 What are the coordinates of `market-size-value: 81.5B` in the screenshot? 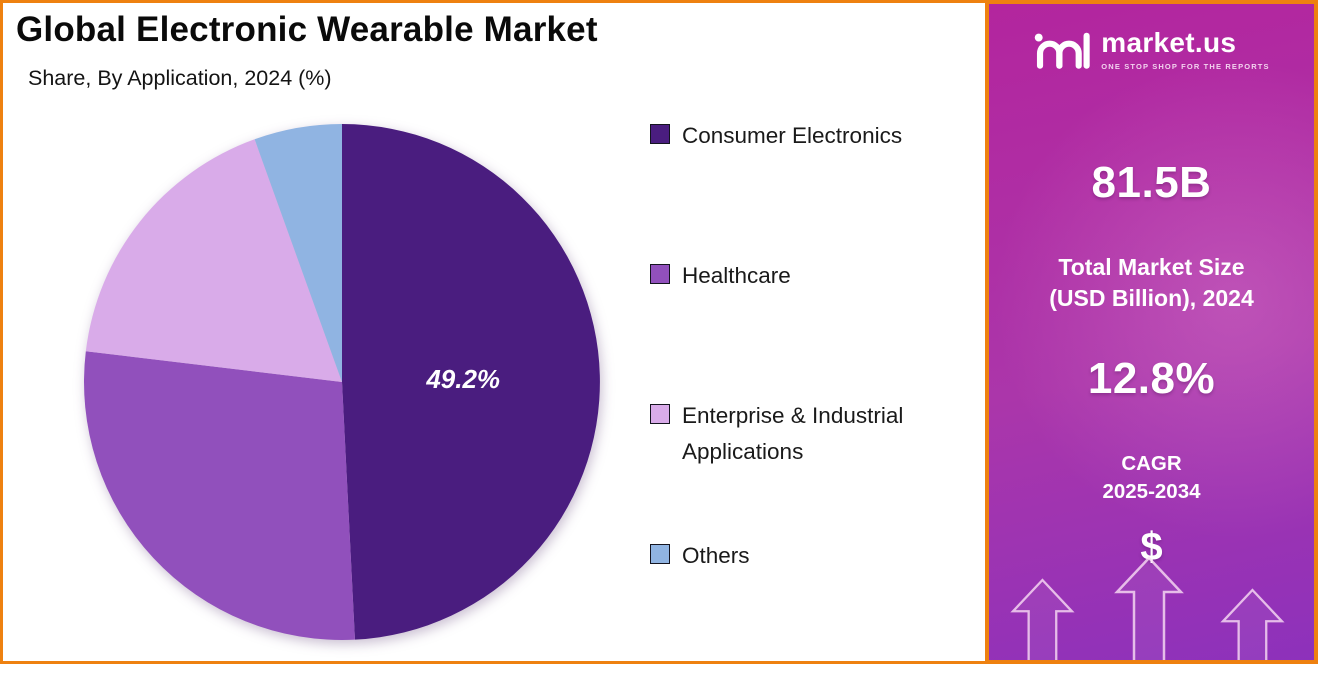 It's located at (1151, 182).